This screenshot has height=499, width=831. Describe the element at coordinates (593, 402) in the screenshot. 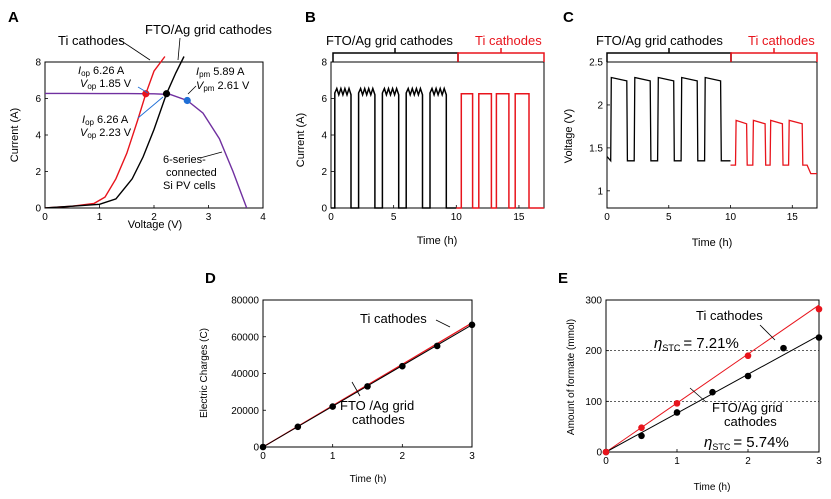

I see `panel-e-ytick-label: 100` at that location.